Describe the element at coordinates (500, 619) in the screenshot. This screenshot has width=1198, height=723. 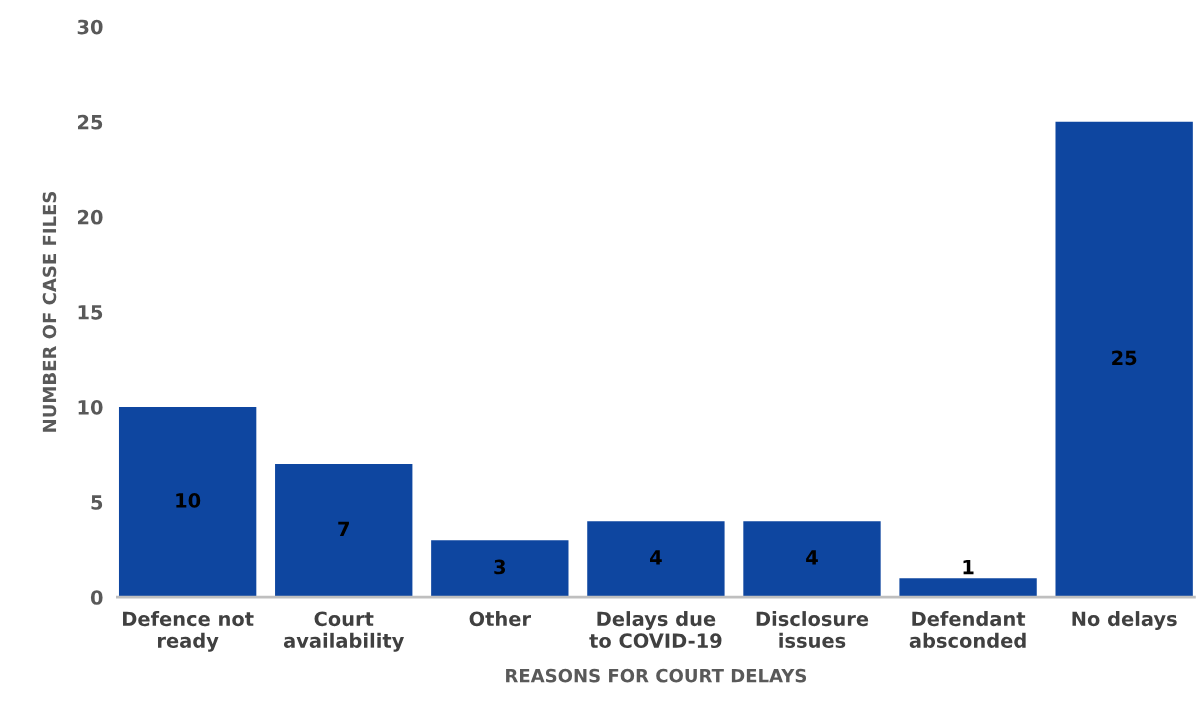
I see `x-tick-label: Other` at that location.